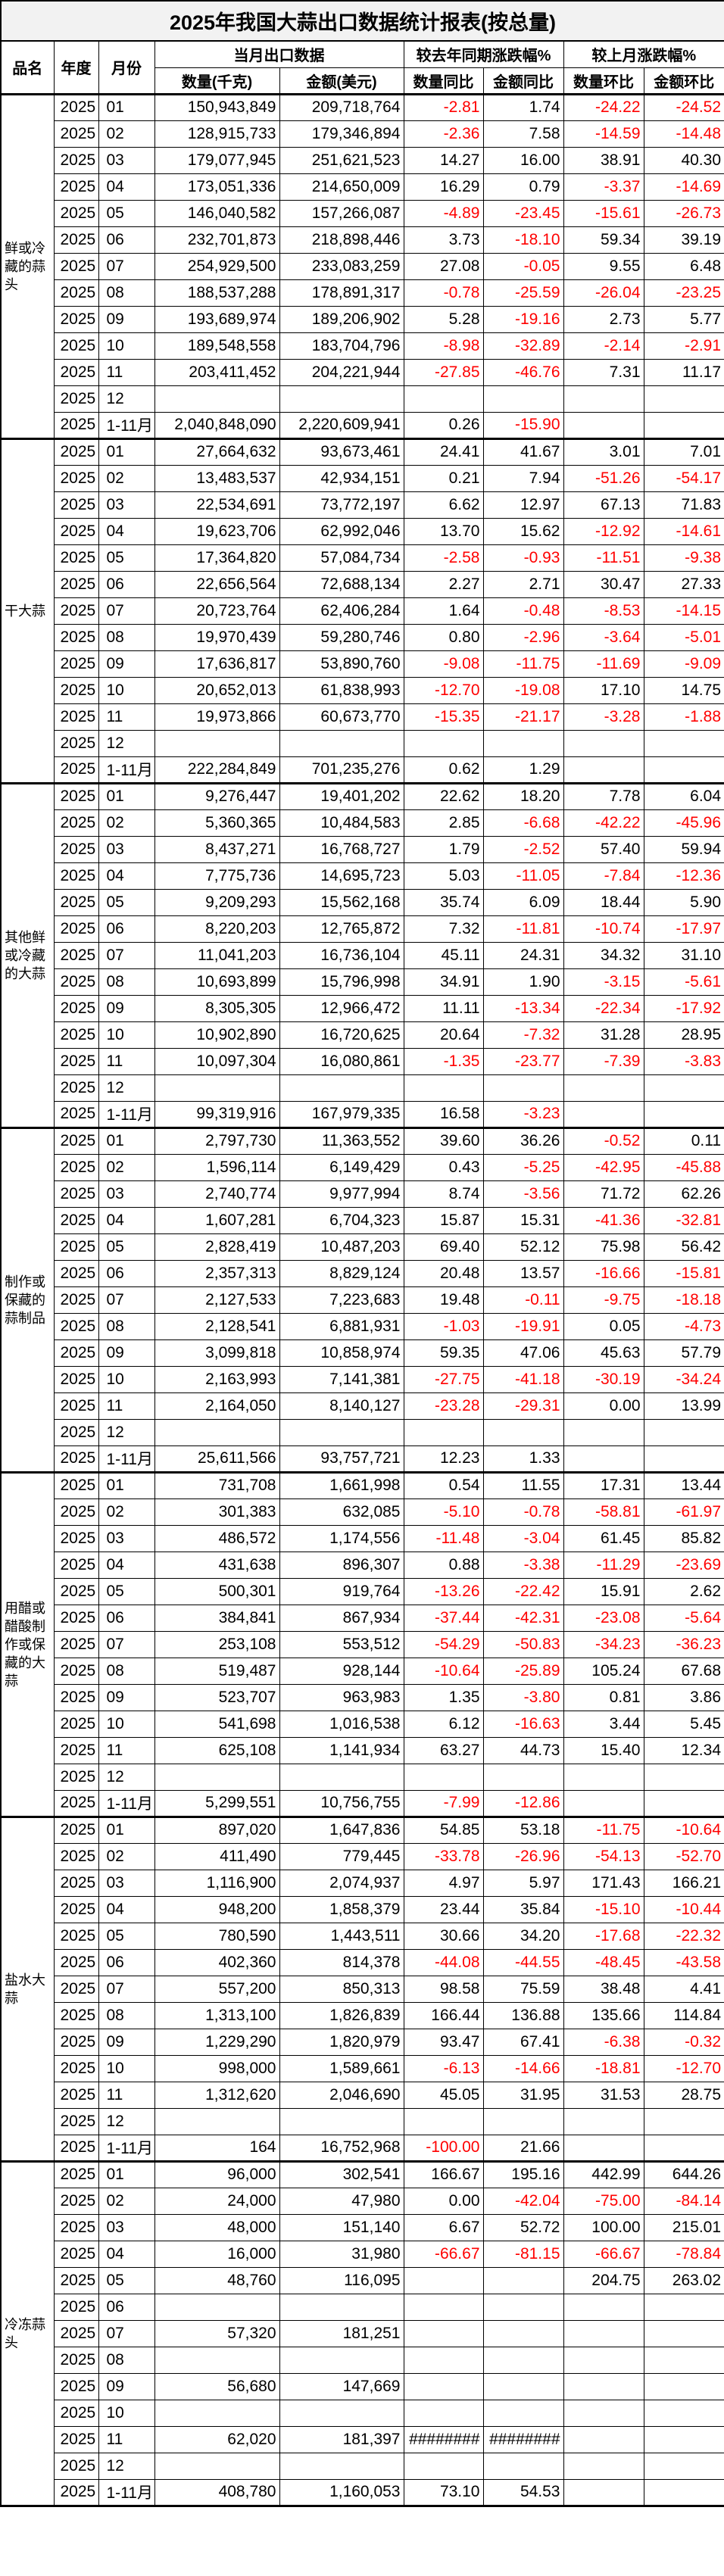  Describe the element at coordinates (443, 2254) in the screenshot. I see `qty-yoy-cell: -66.67` at that location.